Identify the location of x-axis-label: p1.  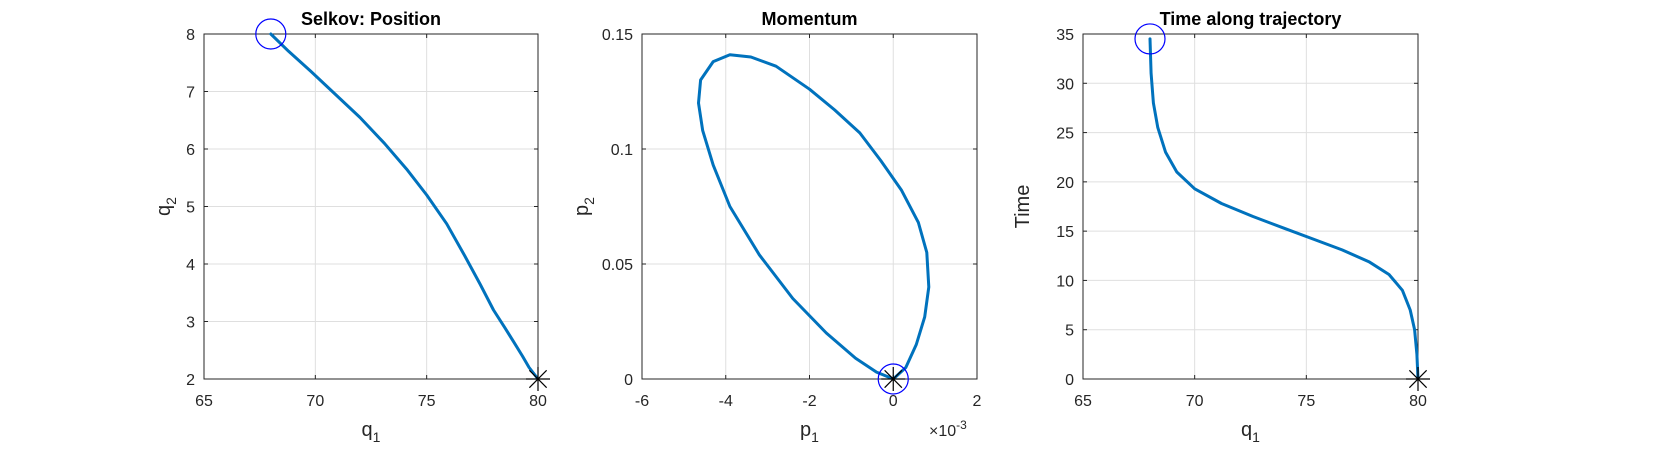
(809, 432).